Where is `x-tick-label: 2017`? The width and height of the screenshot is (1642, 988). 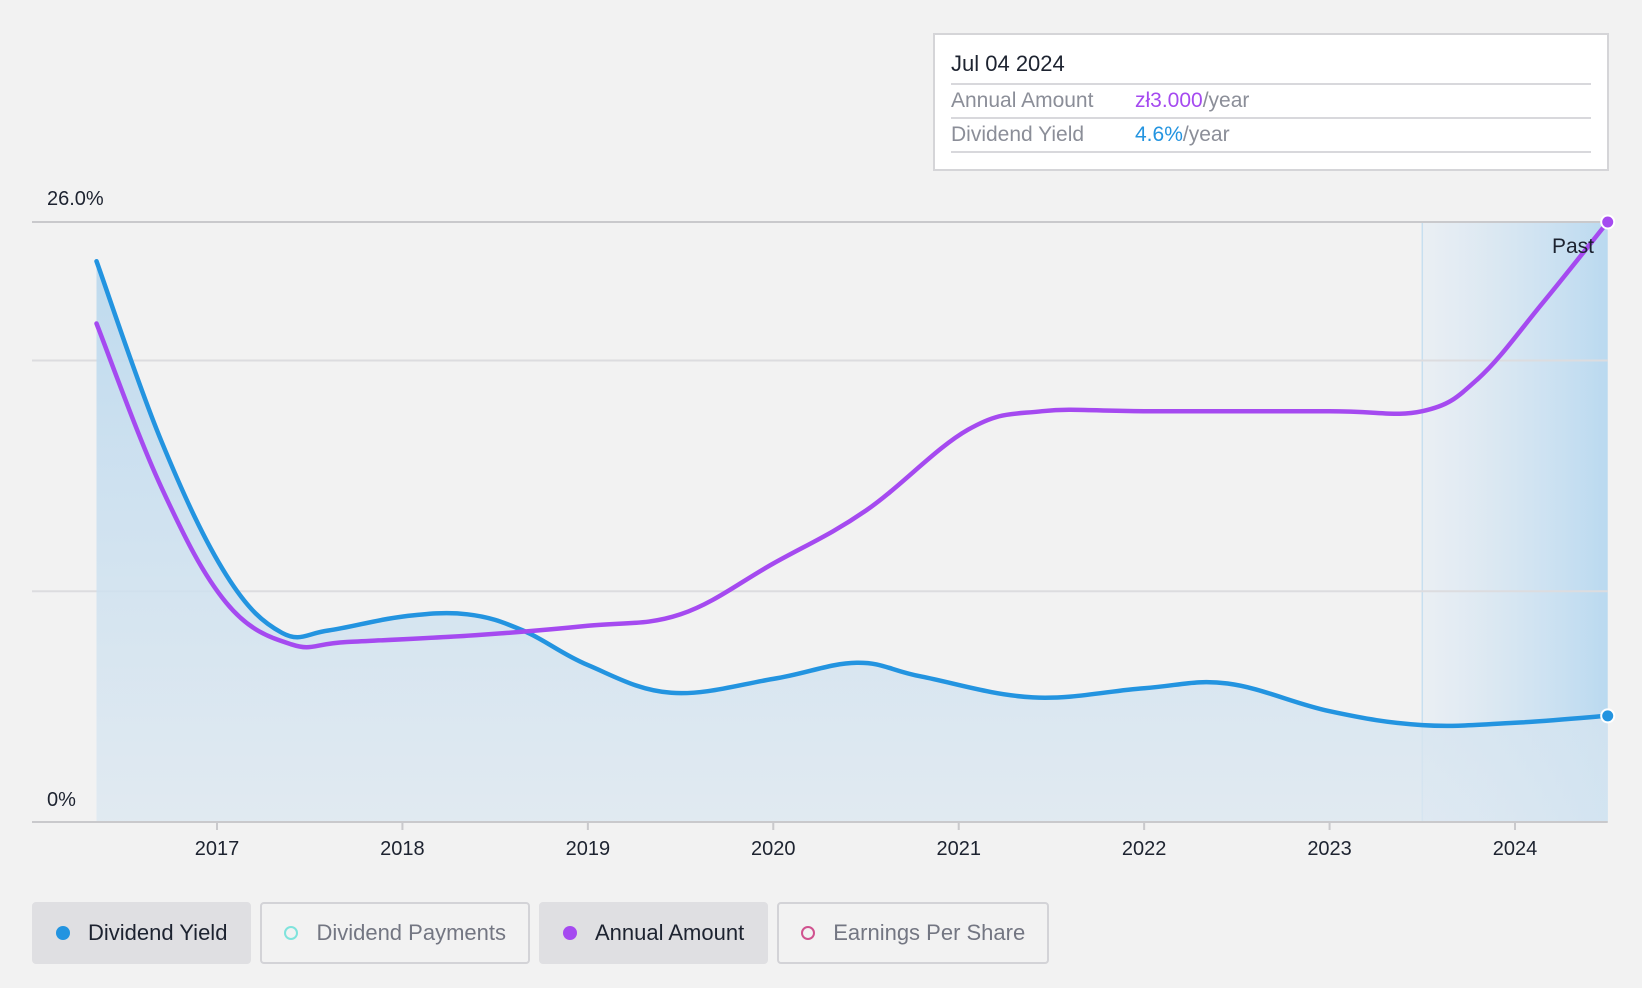
x-tick-label: 2017 is located at coordinates (217, 849).